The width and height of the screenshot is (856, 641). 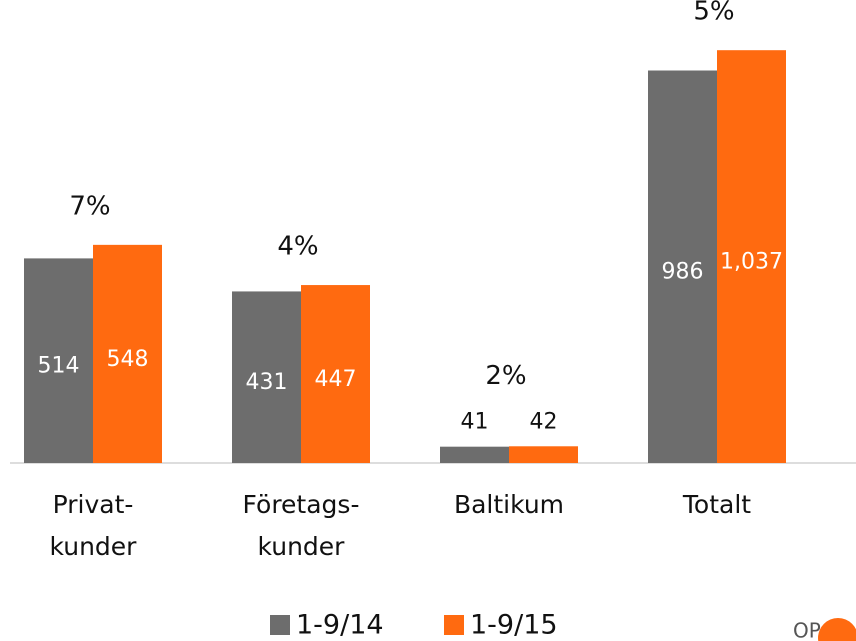 I want to click on x-tick-label: Totalt, so click(x=716, y=504).